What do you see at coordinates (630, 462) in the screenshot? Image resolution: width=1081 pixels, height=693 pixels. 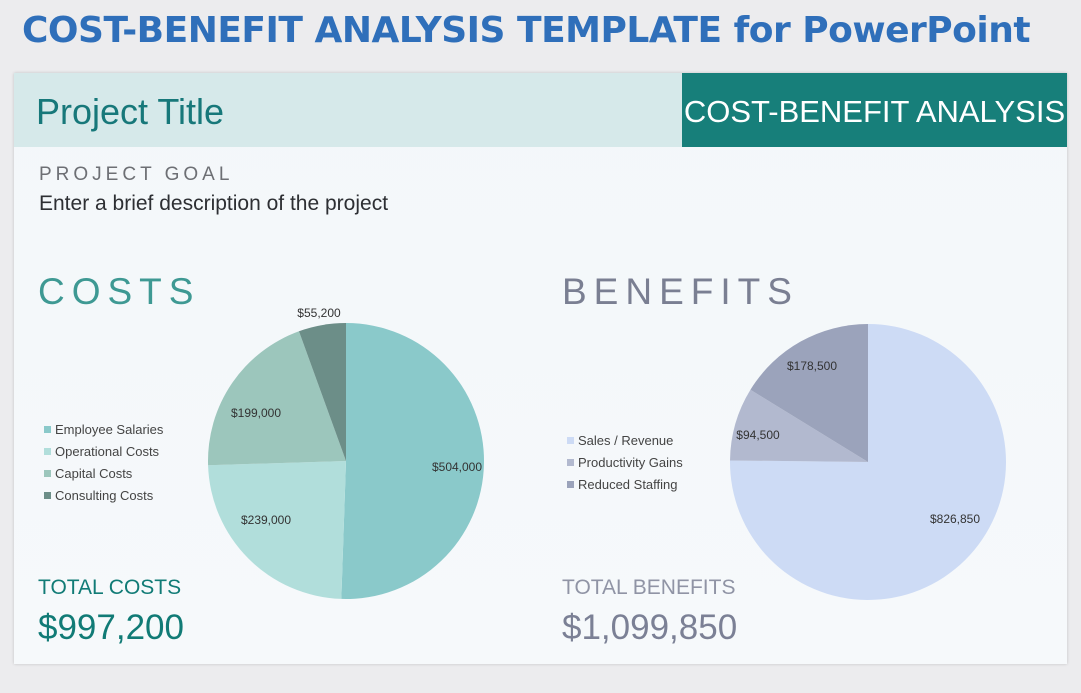 I see `legend-label: Productivity Gains` at bounding box center [630, 462].